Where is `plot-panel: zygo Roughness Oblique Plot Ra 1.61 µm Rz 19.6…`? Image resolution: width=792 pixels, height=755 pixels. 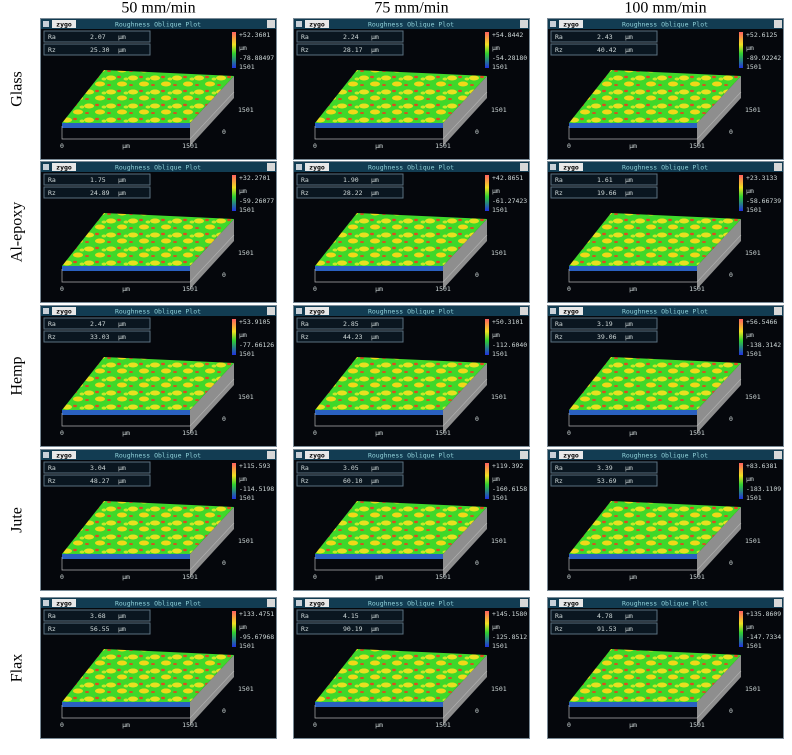 plot-panel: zygo Roughness Oblique Plot Ra 1.61 µm Rz 19.6… is located at coordinates (665, 232).